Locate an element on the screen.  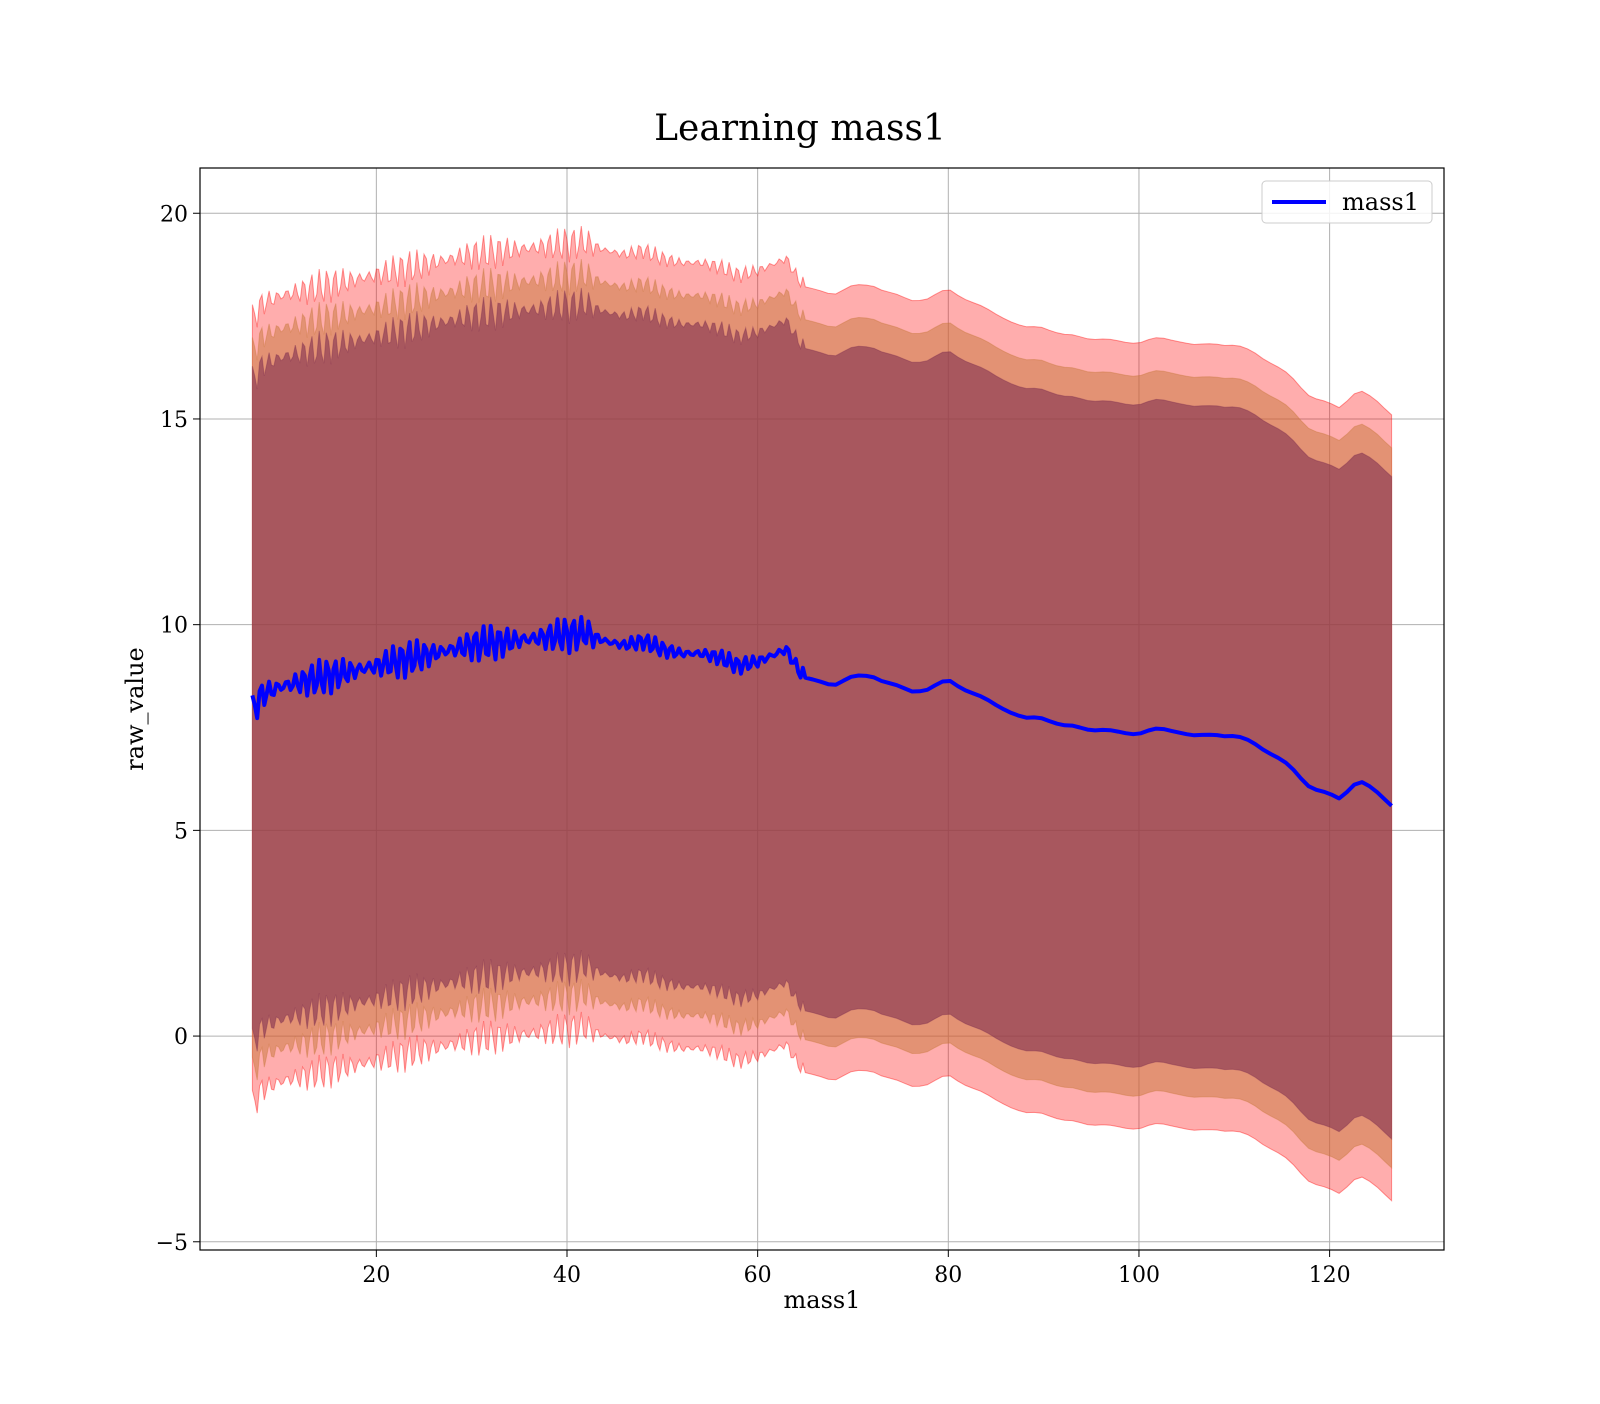
x-axis-label: mass1 is located at coordinates (822, 1300).